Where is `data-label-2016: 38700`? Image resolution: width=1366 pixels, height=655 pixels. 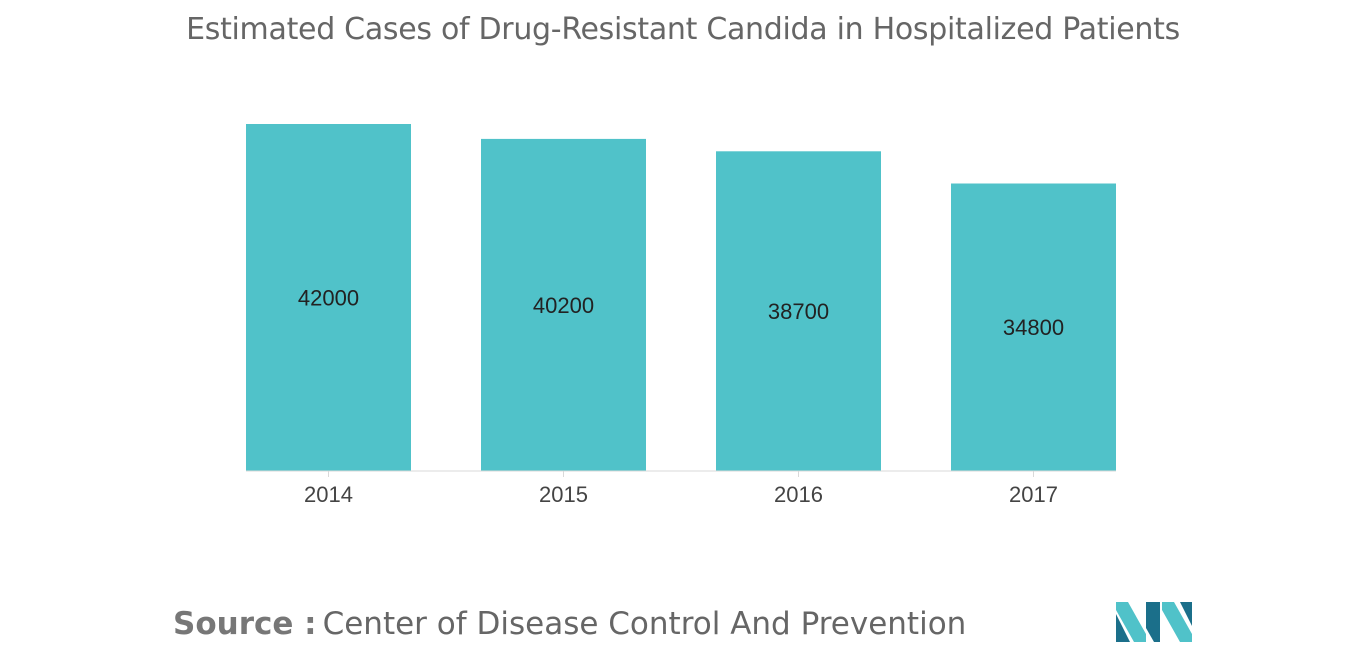
data-label-2016: 38700 is located at coordinates (798, 311).